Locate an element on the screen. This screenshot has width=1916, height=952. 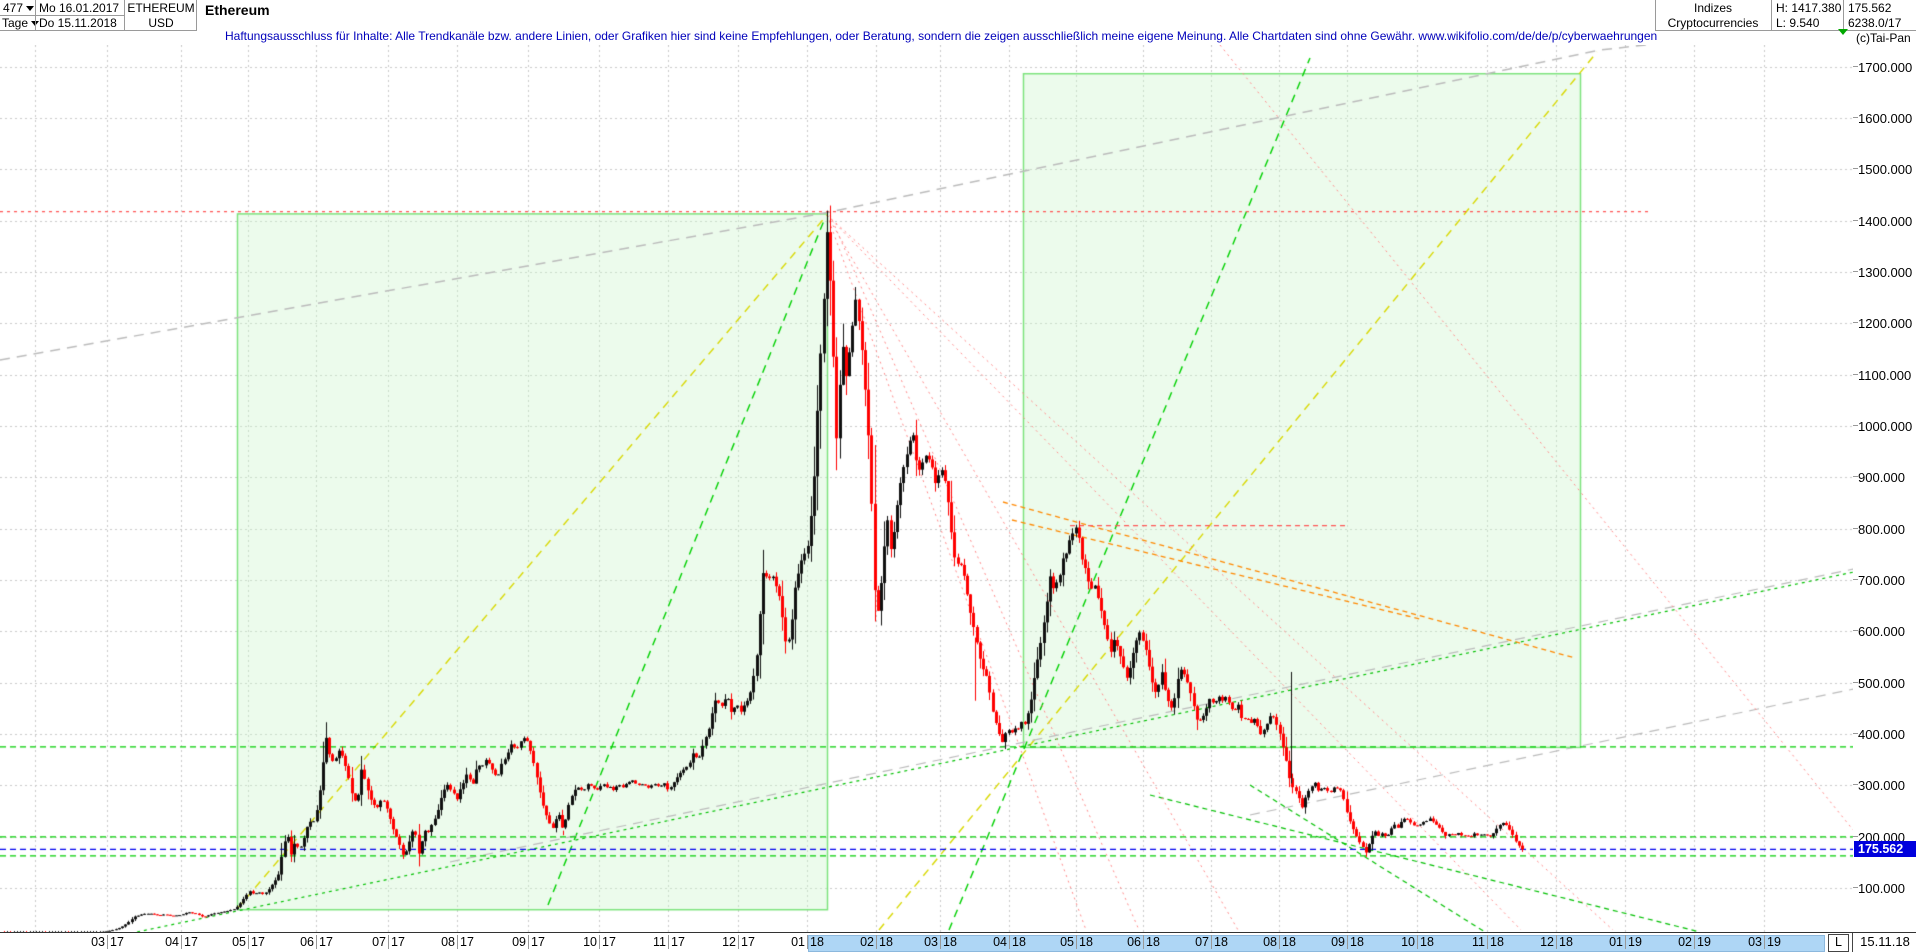
y-axis-tick-label: 900.000 is located at coordinates (1879, 477).